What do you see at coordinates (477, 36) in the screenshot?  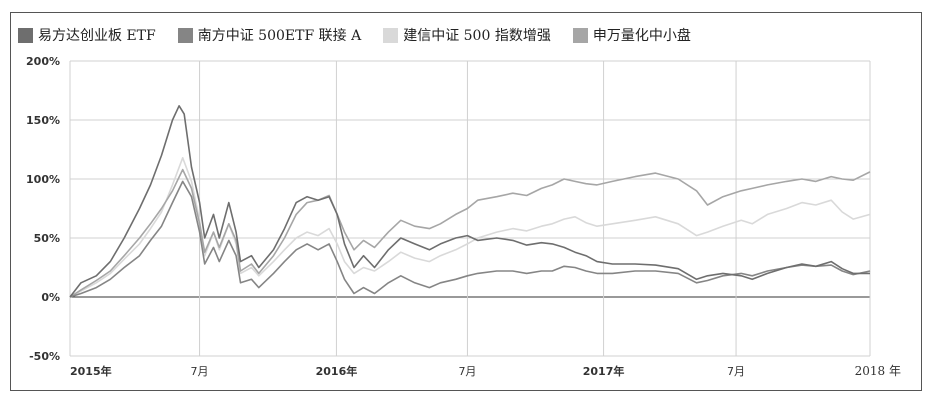 I see `legend-label: 建信中证 500 指数增强` at bounding box center [477, 36].